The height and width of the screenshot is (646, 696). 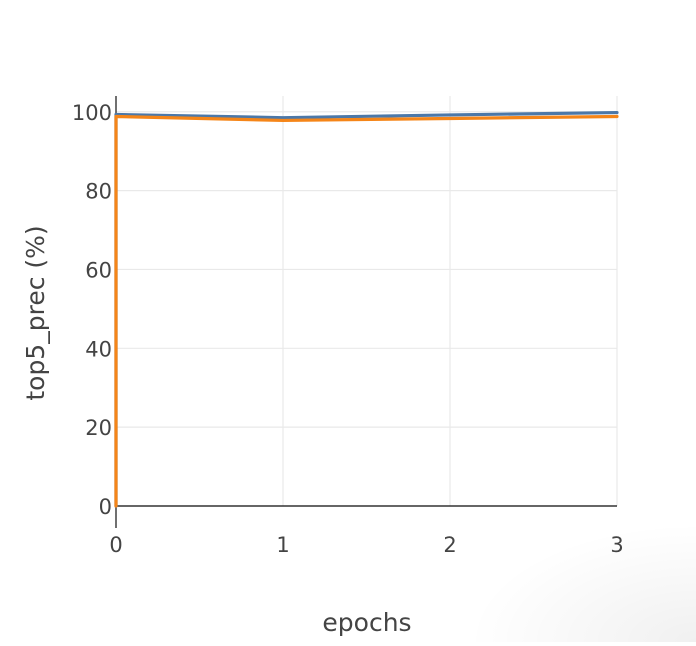 I want to click on x-tick-label: 2, so click(x=449, y=545).